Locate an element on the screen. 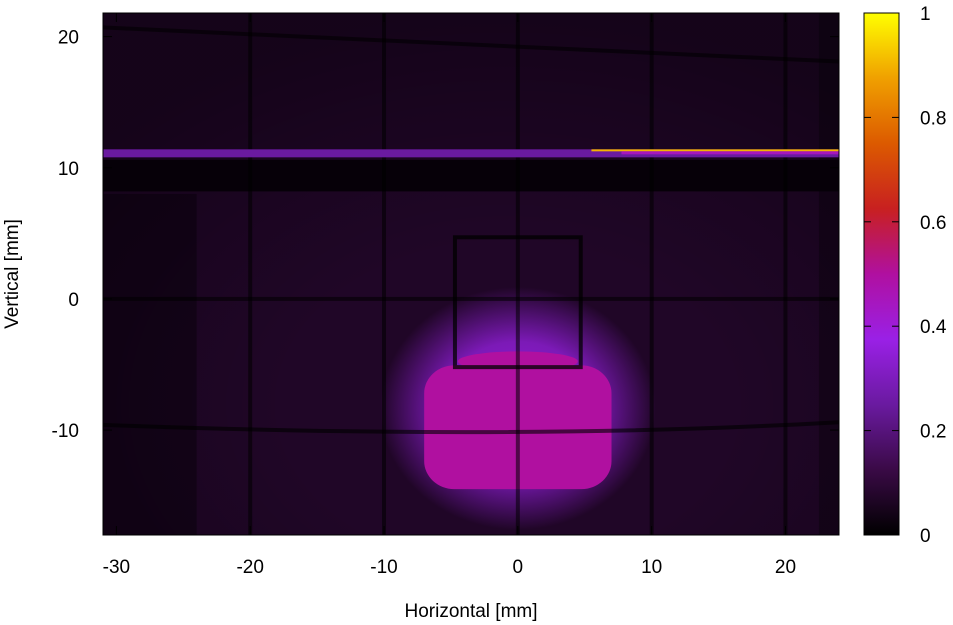 The width and height of the screenshot is (953, 625). y-tick-label: 0 is located at coordinates (73, 300).